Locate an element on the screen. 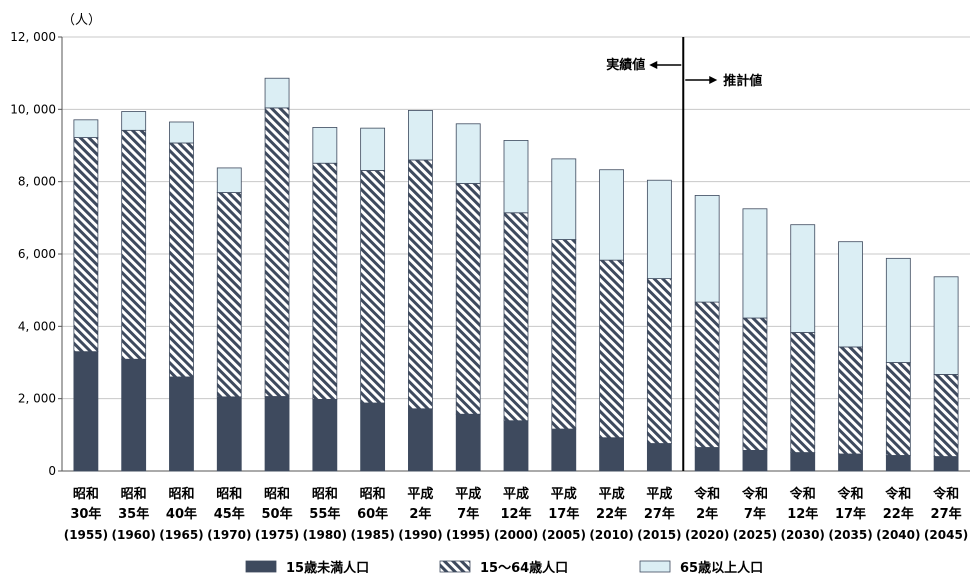 The width and height of the screenshot is (978, 581). x-label-ad: (1965) is located at coordinates (181, 535).